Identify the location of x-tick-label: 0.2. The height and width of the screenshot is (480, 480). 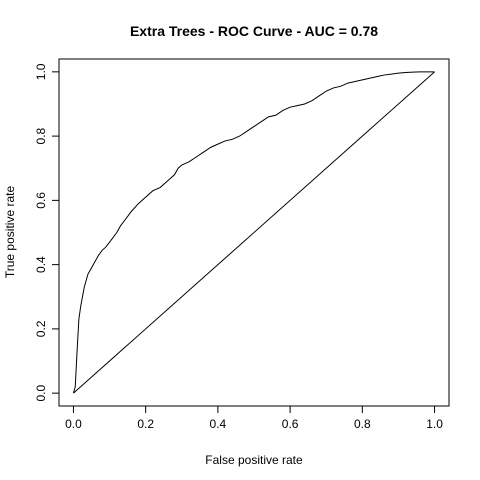
(145, 424).